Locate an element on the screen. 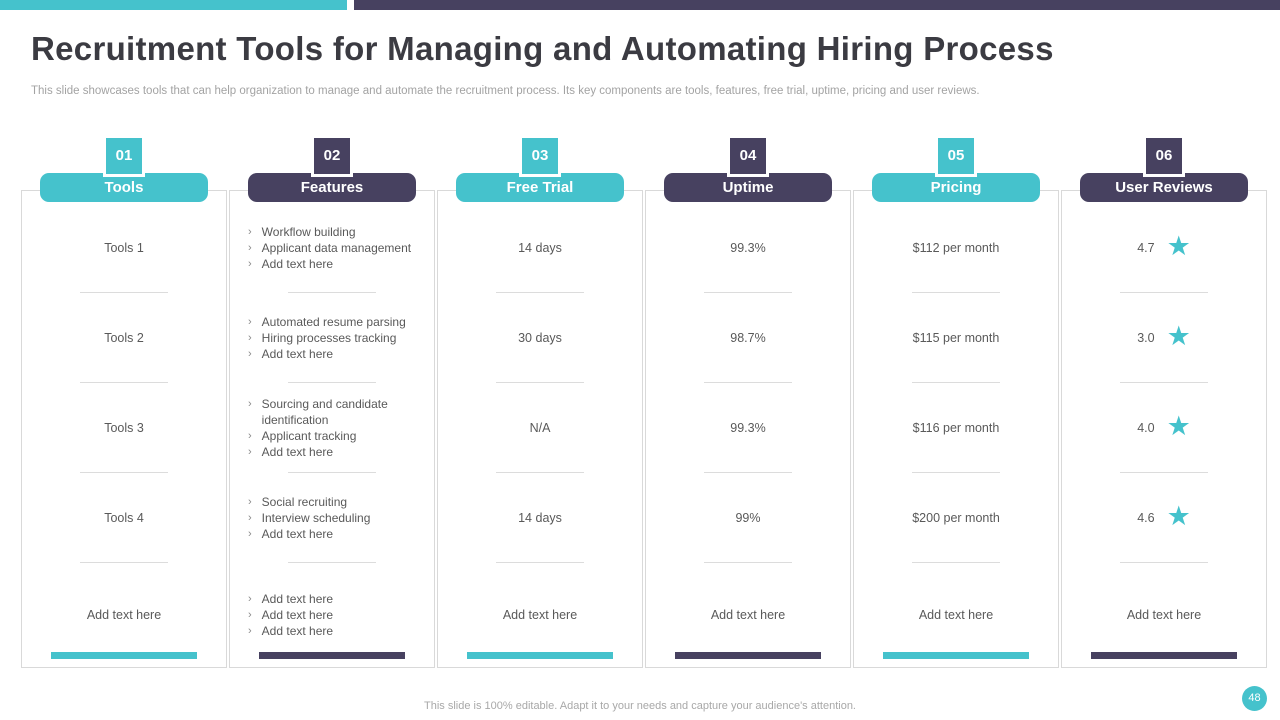 Image resolution: width=1280 pixels, height=720 pixels. cell-text: $115 per month is located at coordinates (956, 337).